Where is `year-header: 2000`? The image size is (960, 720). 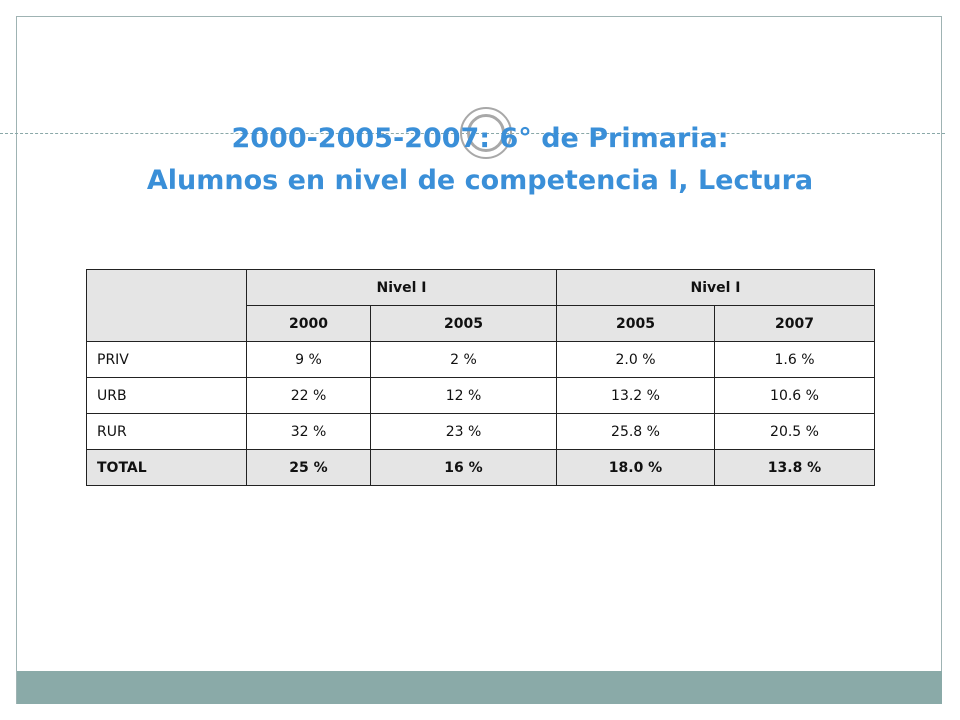
year-header: 2000 is located at coordinates (308, 323).